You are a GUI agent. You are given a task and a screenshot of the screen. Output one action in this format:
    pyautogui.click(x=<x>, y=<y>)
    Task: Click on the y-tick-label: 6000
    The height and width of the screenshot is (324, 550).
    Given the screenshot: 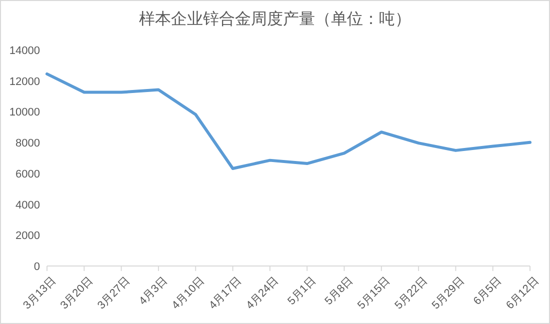 What is the action you would take?
    pyautogui.click(x=28, y=174)
    